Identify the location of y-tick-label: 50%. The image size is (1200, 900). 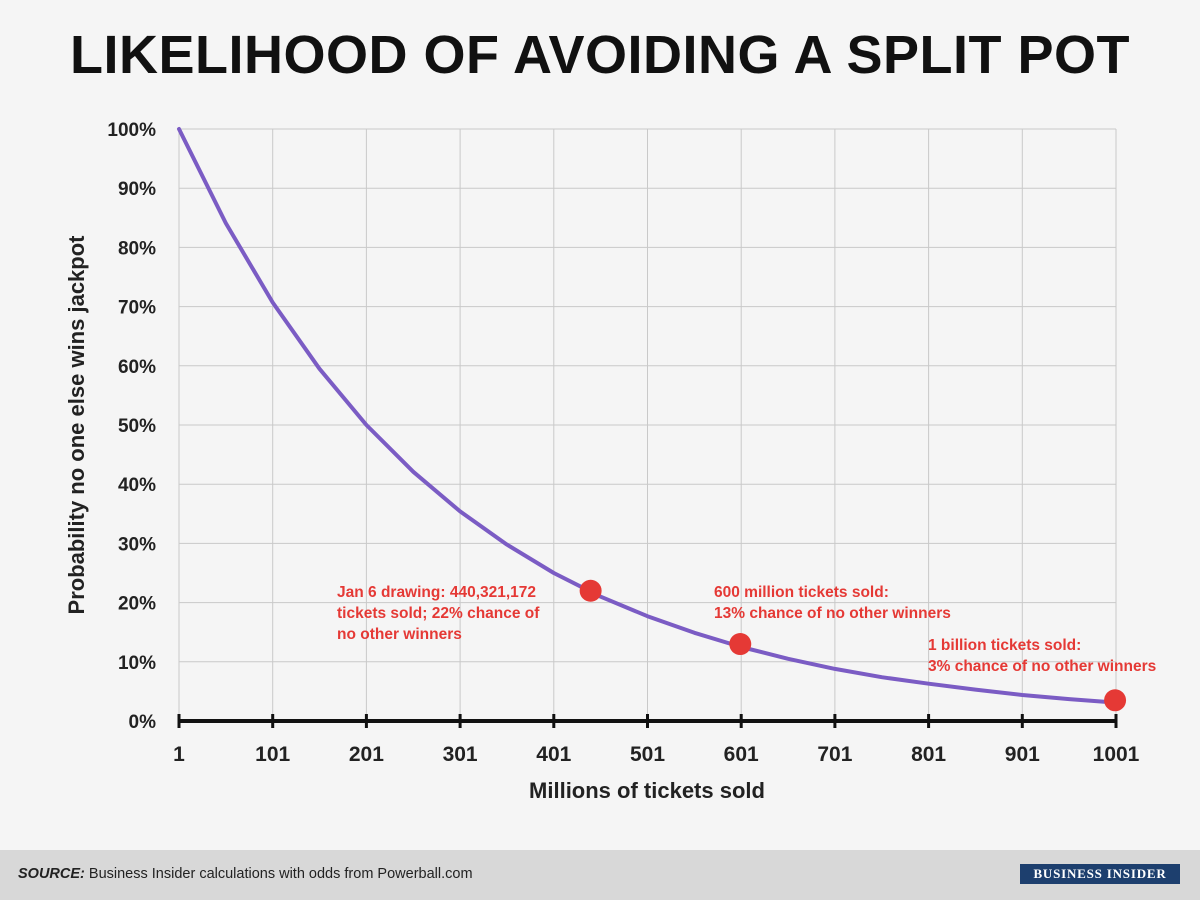
(137, 426).